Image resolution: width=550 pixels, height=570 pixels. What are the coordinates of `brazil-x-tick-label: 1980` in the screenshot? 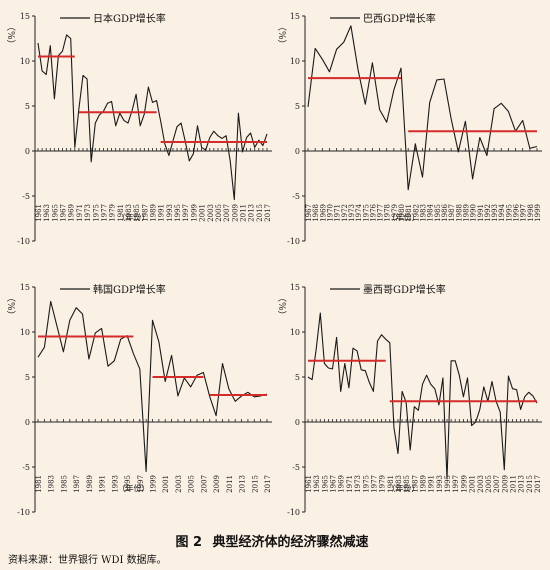 It's located at (402, 213).